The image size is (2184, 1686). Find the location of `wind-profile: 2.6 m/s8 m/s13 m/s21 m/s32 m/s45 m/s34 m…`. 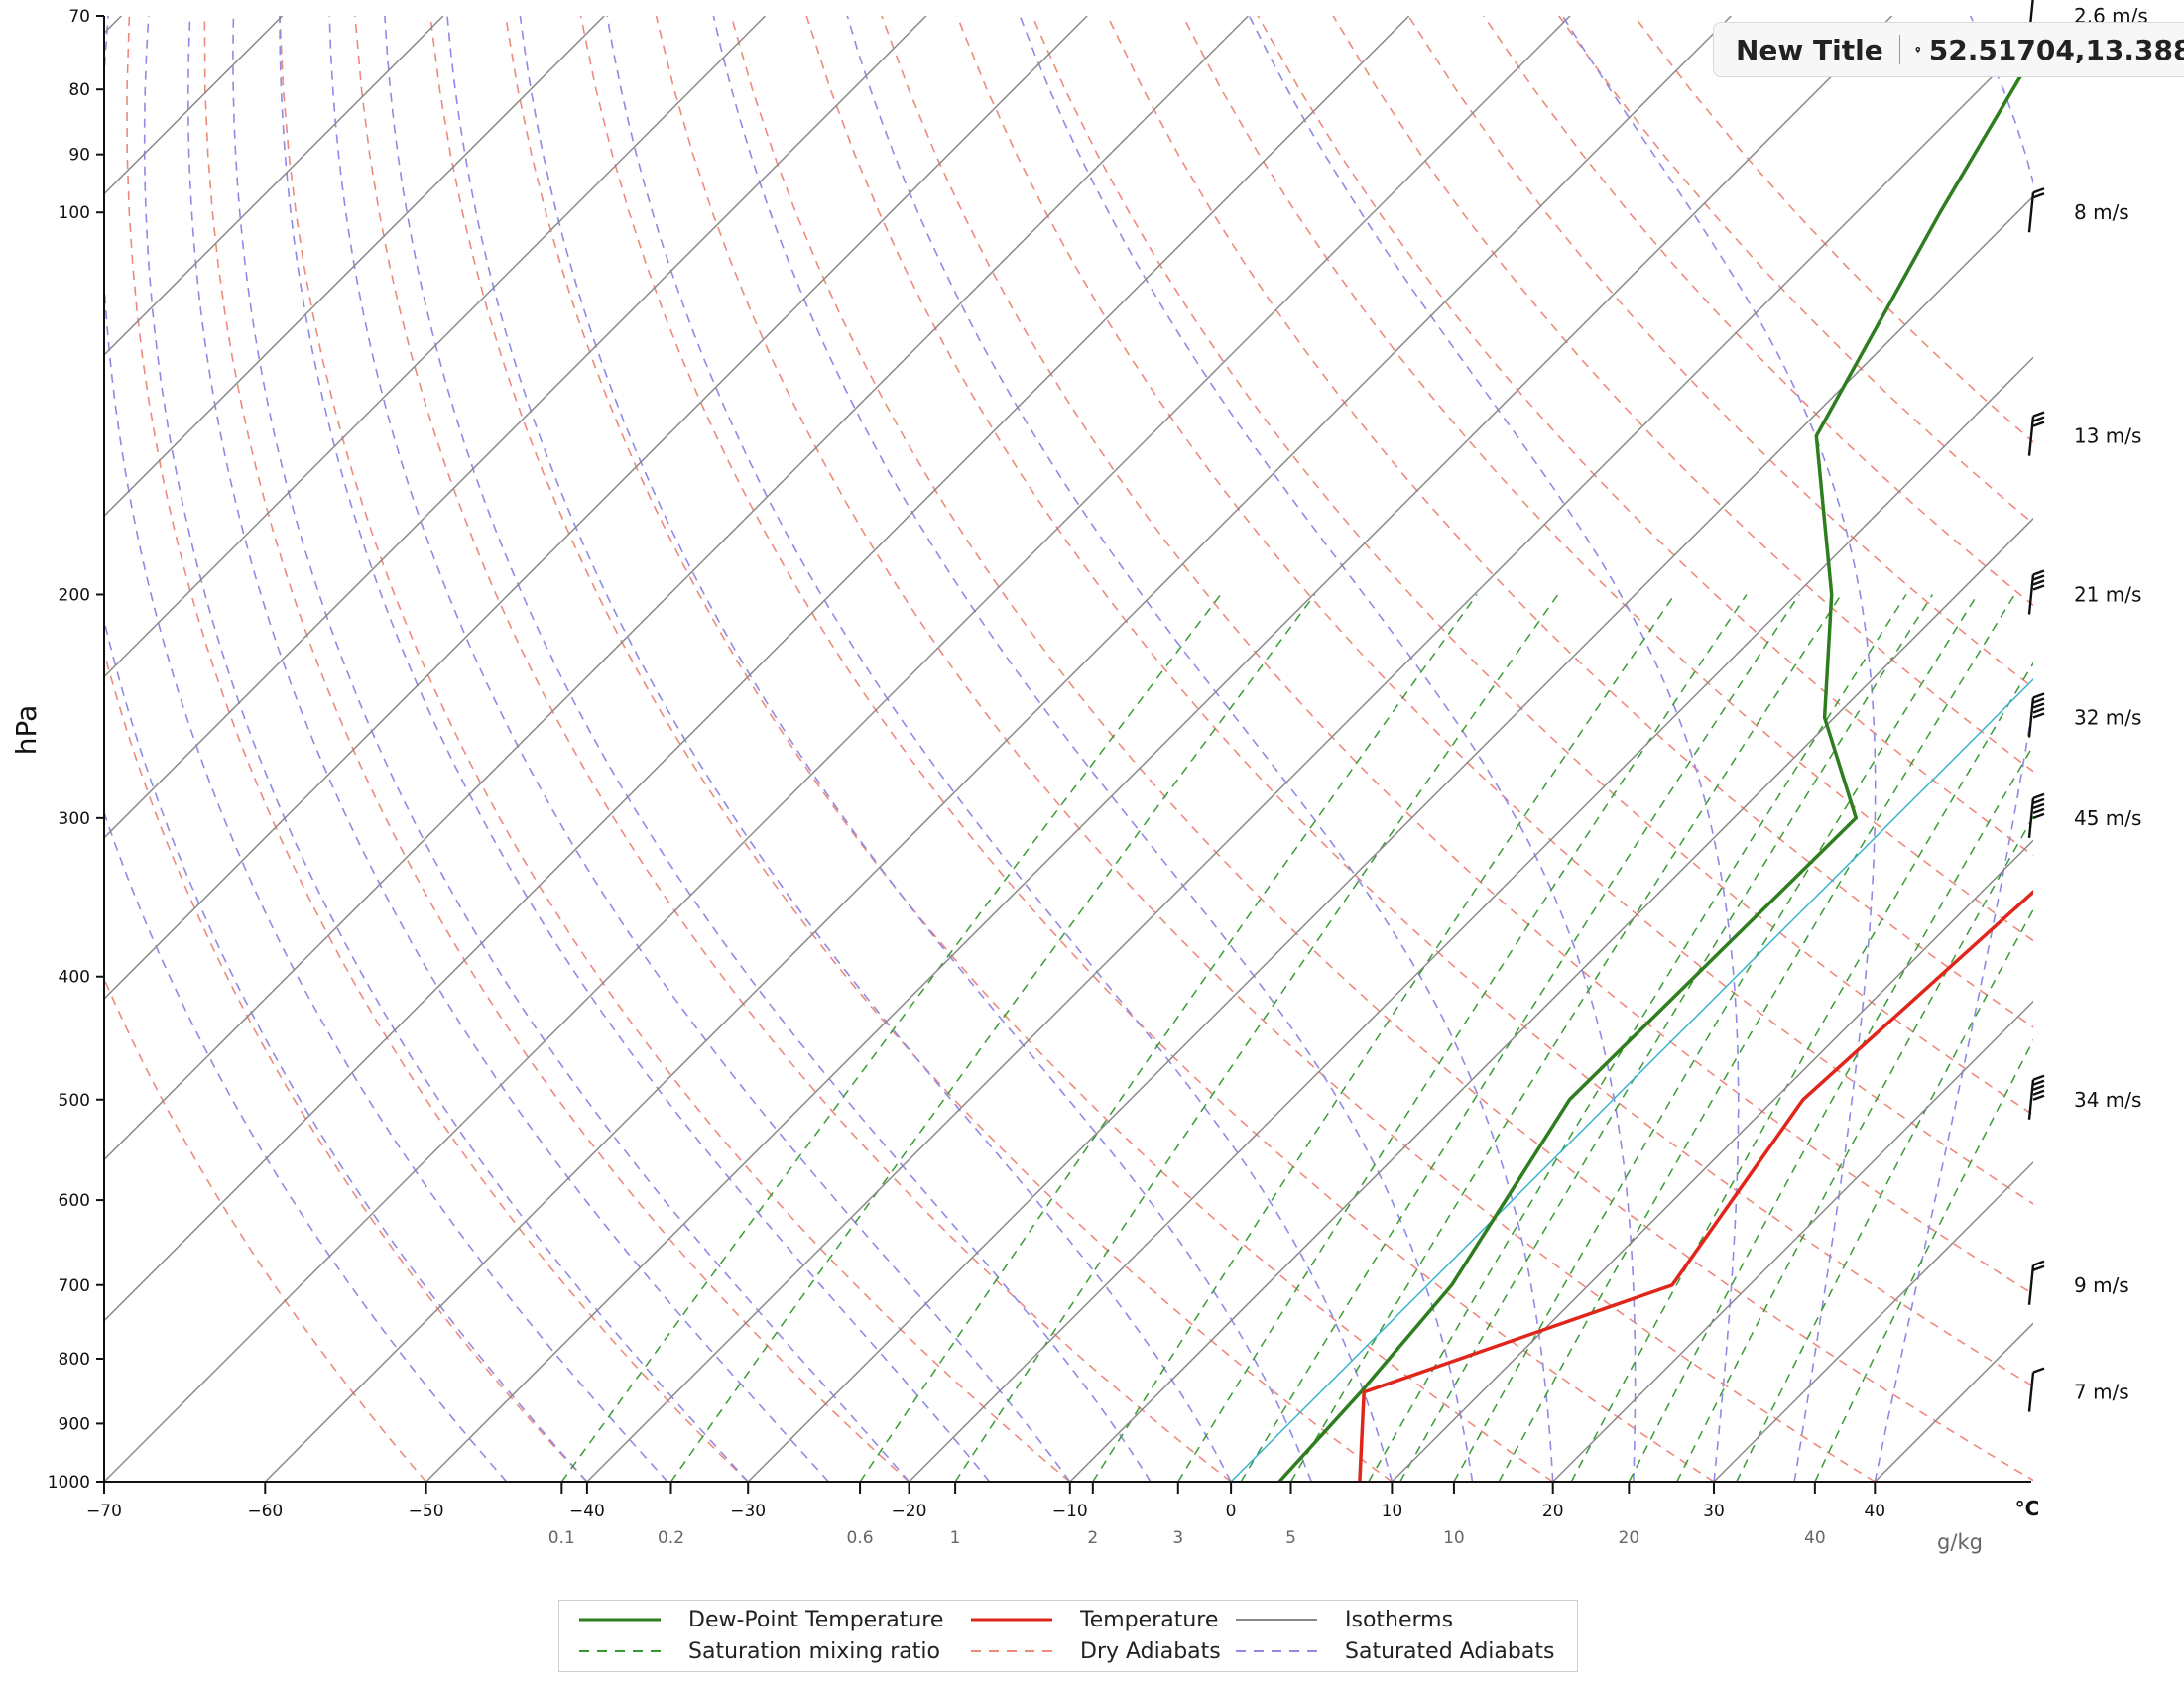

wind-profile: 2.6 m/s8 m/s13 m/s21 m/s32 m/s45 m/s34 m… is located at coordinates (2087, 706).